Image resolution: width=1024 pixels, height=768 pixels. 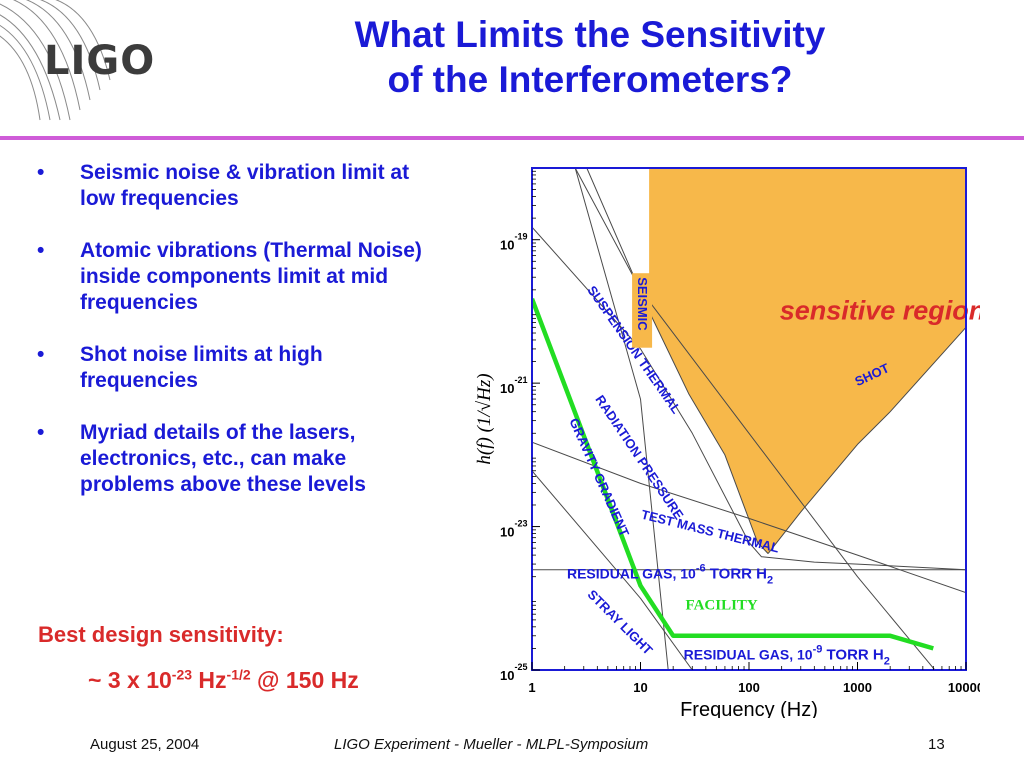 What do you see at coordinates (238, 674) in the screenshot?
I see `unit-exponent: -1/2` at bounding box center [238, 674].